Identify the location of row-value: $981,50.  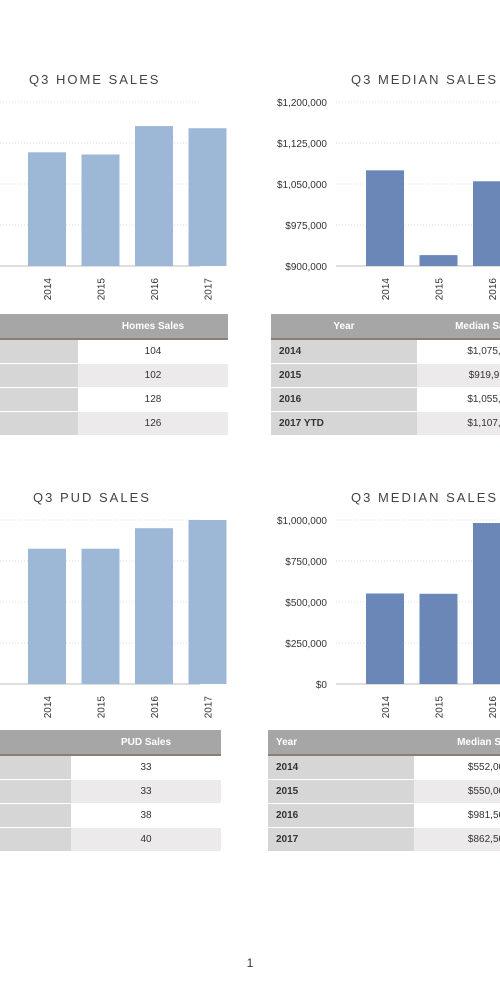
(457, 815).